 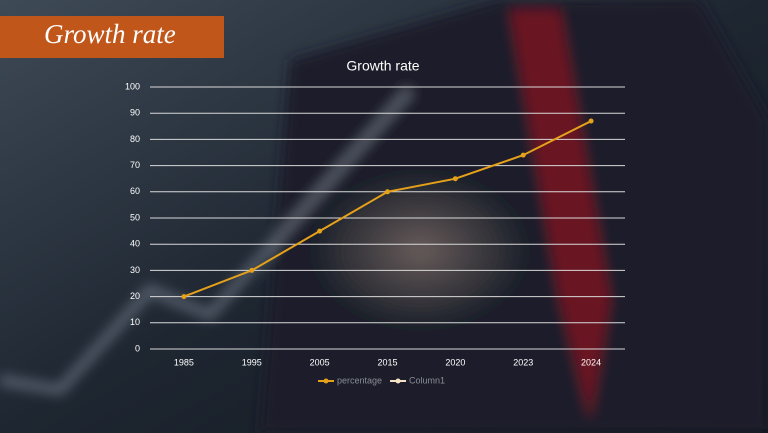 What do you see at coordinates (135, 191) in the screenshot?
I see `y-tick-label: 60` at bounding box center [135, 191].